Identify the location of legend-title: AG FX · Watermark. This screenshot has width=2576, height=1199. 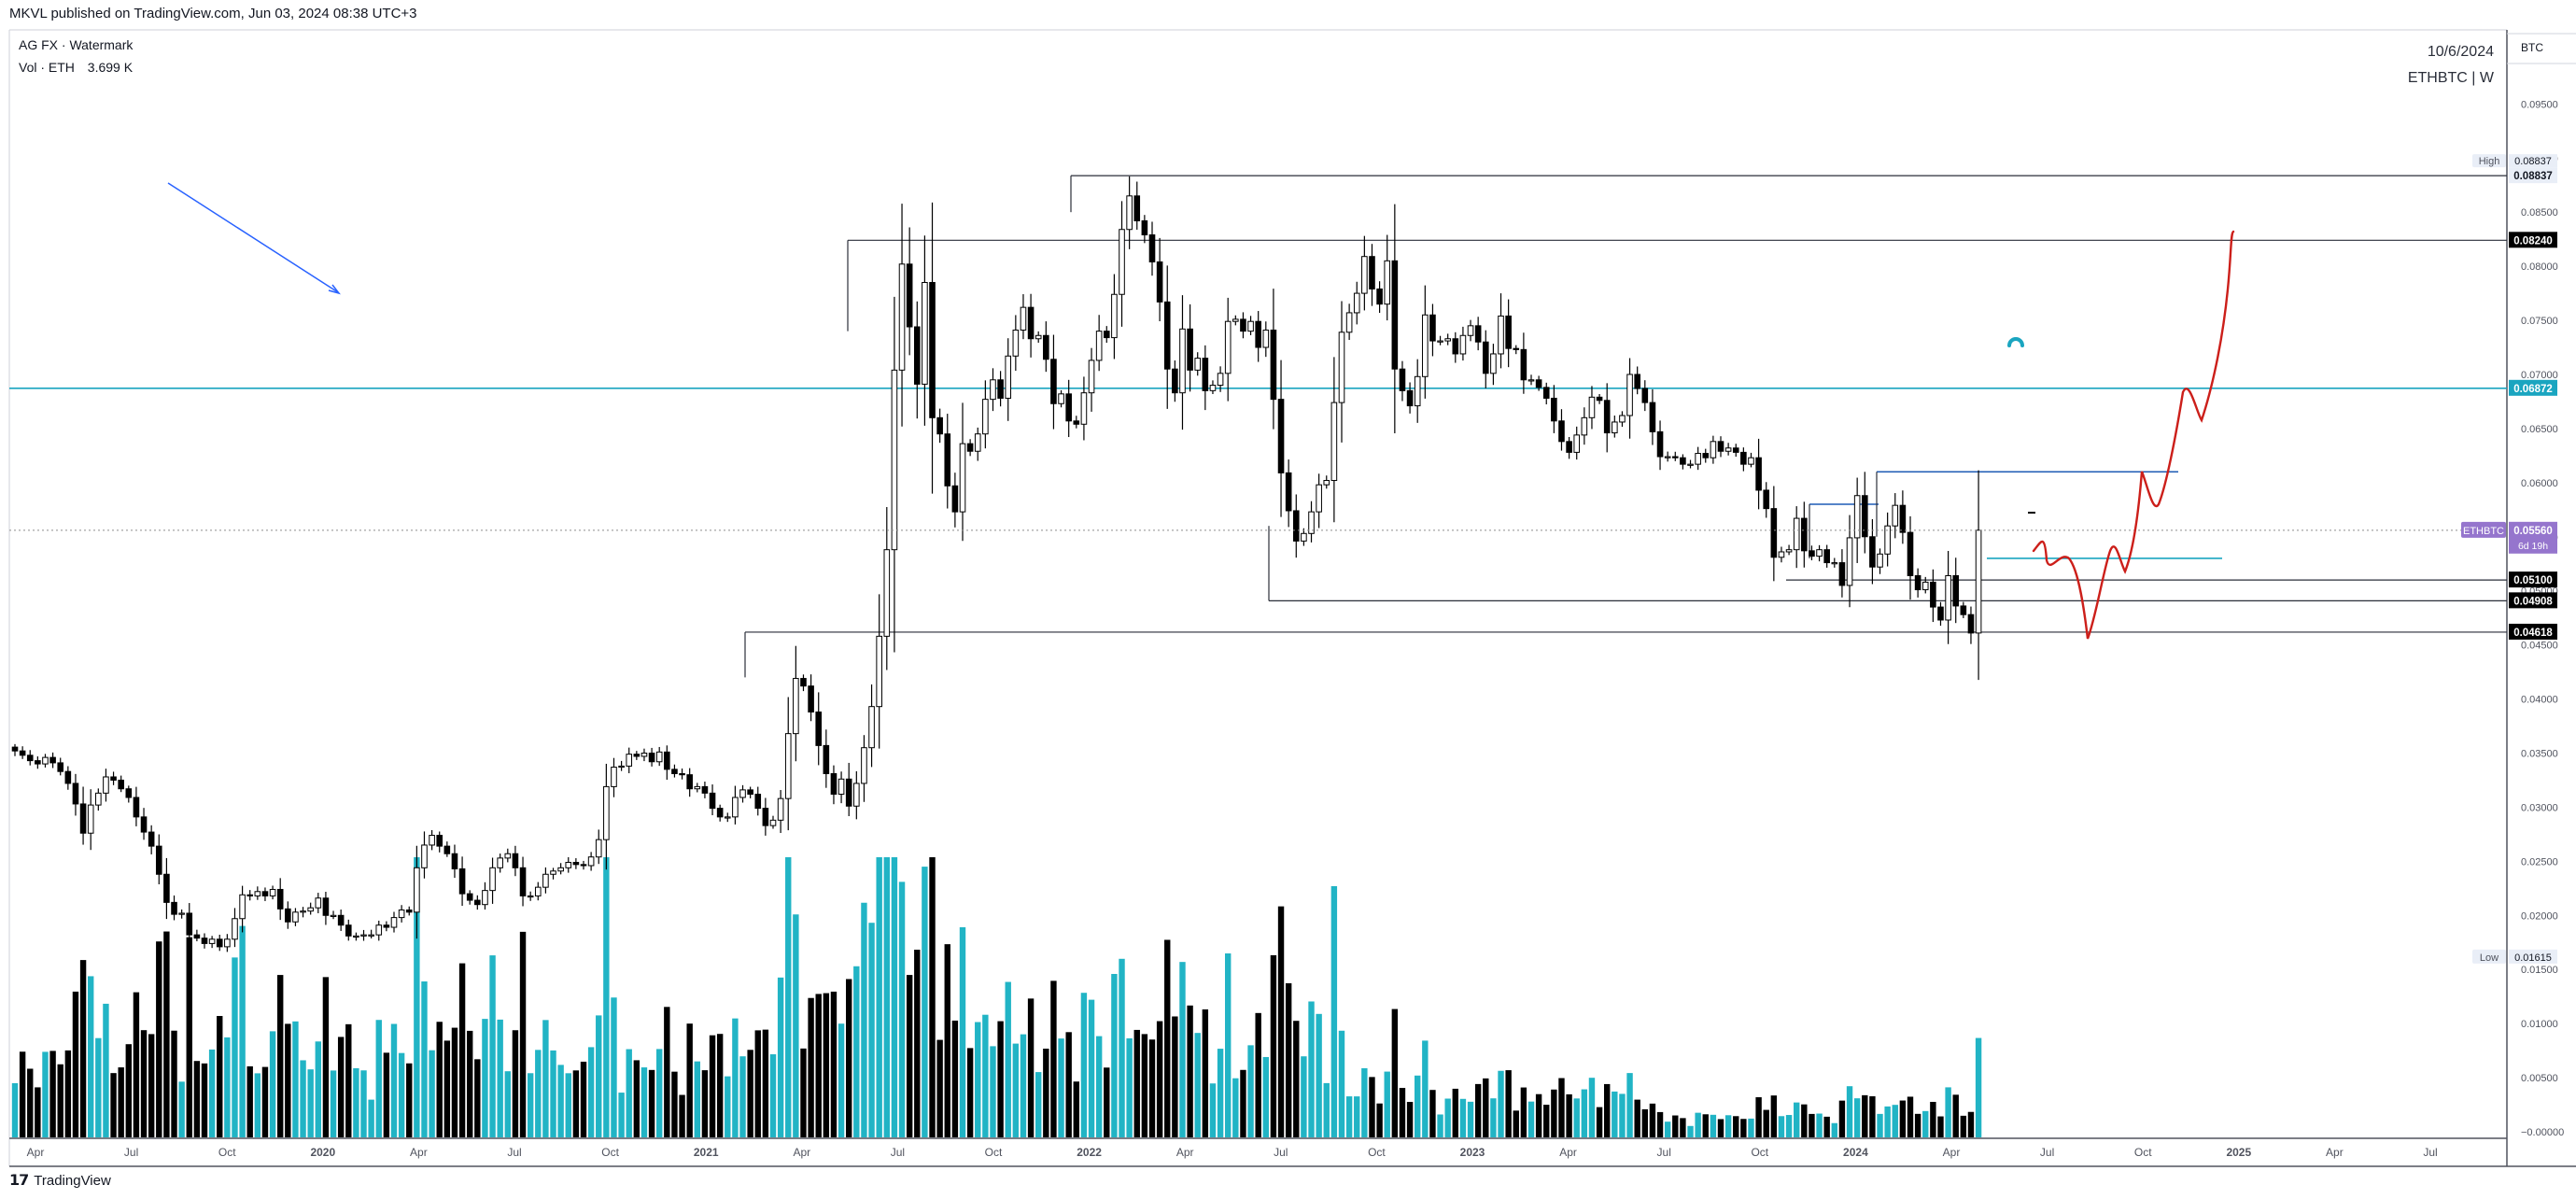
(77, 45).